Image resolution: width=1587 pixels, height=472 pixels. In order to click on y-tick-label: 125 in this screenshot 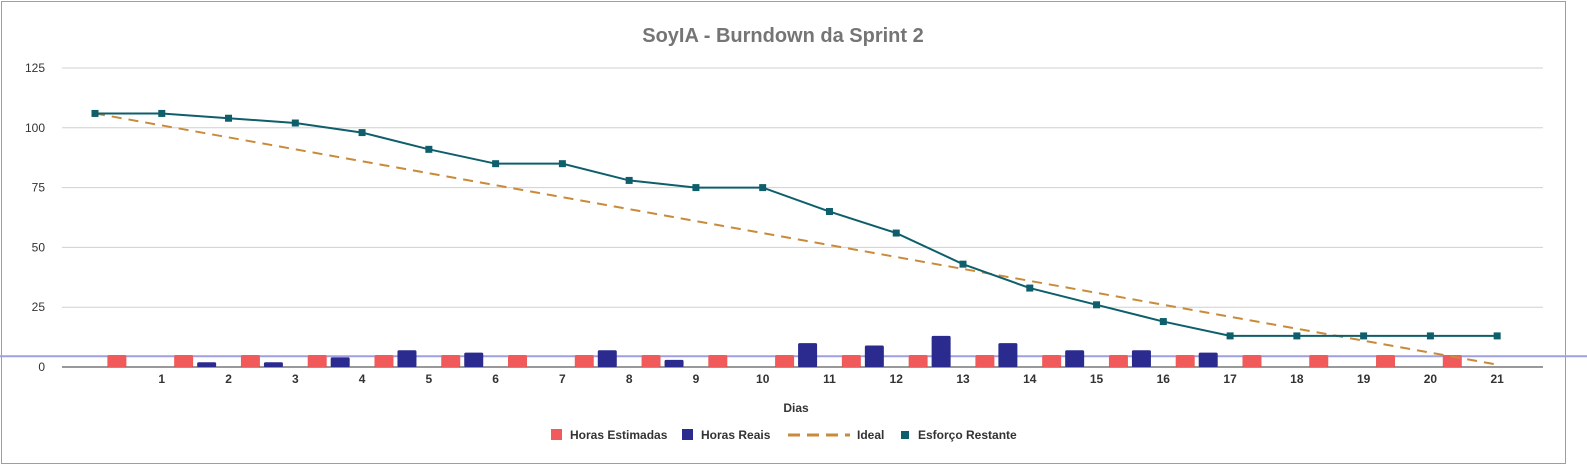, I will do `click(35, 68)`.